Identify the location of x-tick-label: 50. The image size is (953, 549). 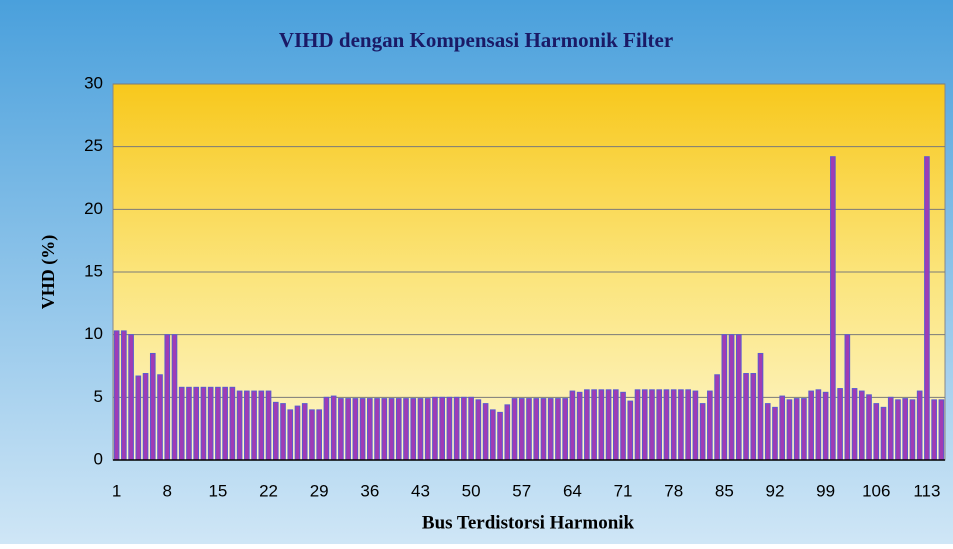
(471, 490).